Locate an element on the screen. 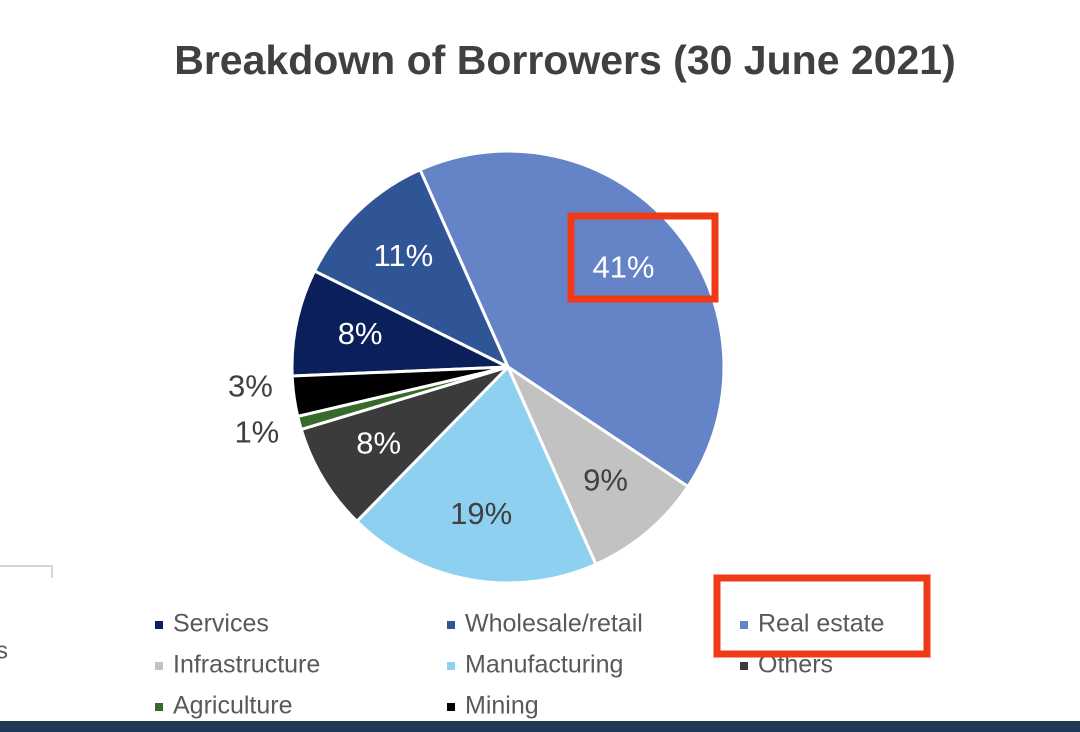 The image size is (1080, 732). side-text: s is located at coordinates (4, 650).